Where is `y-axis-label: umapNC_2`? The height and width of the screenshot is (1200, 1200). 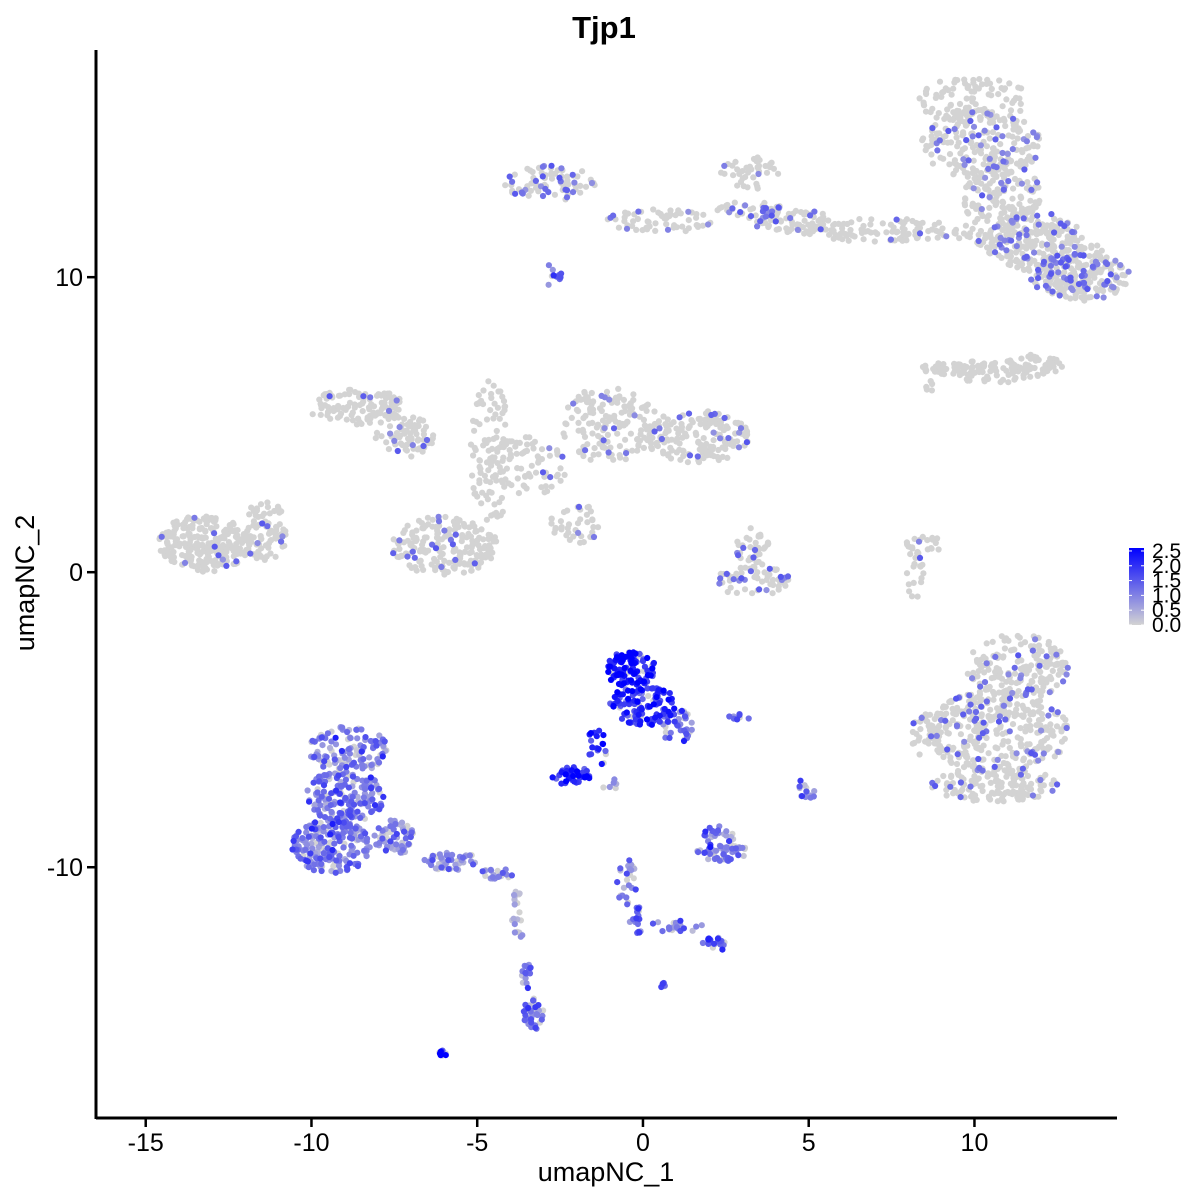 y-axis-label: umapNC_2 is located at coordinates (25, 583).